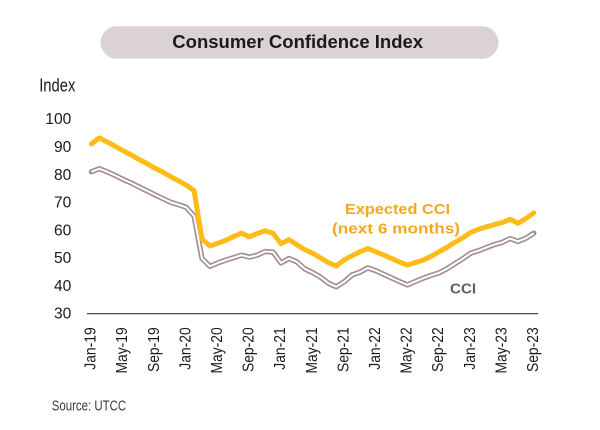 This screenshot has width=600, height=430. Describe the element at coordinates (397, 210) in the screenshot. I see `svg-text: Expected CCI` at that location.